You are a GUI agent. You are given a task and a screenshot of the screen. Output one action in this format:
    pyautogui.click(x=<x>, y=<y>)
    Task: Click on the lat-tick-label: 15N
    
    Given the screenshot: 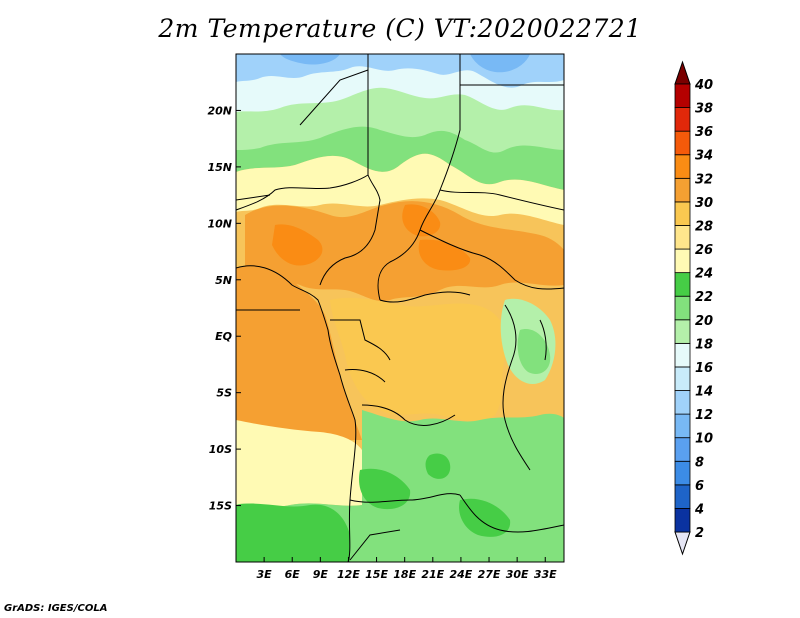 What is the action you would take?
    pyautogui.click(x=219, y=167)
    